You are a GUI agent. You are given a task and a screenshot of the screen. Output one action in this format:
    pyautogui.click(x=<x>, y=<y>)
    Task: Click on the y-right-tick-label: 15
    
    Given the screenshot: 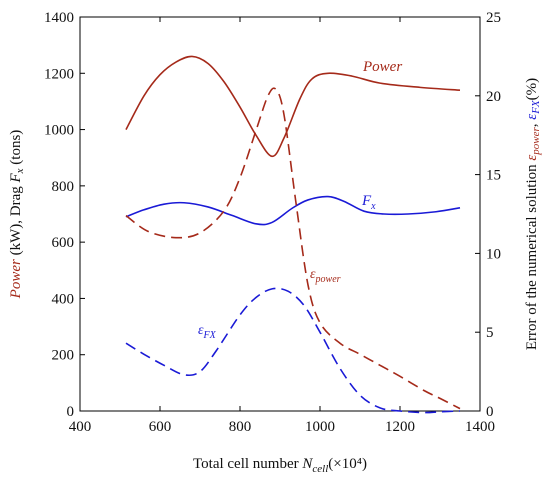 What is the action you would take?
    pyautogui.click(x=493, y=176)
    